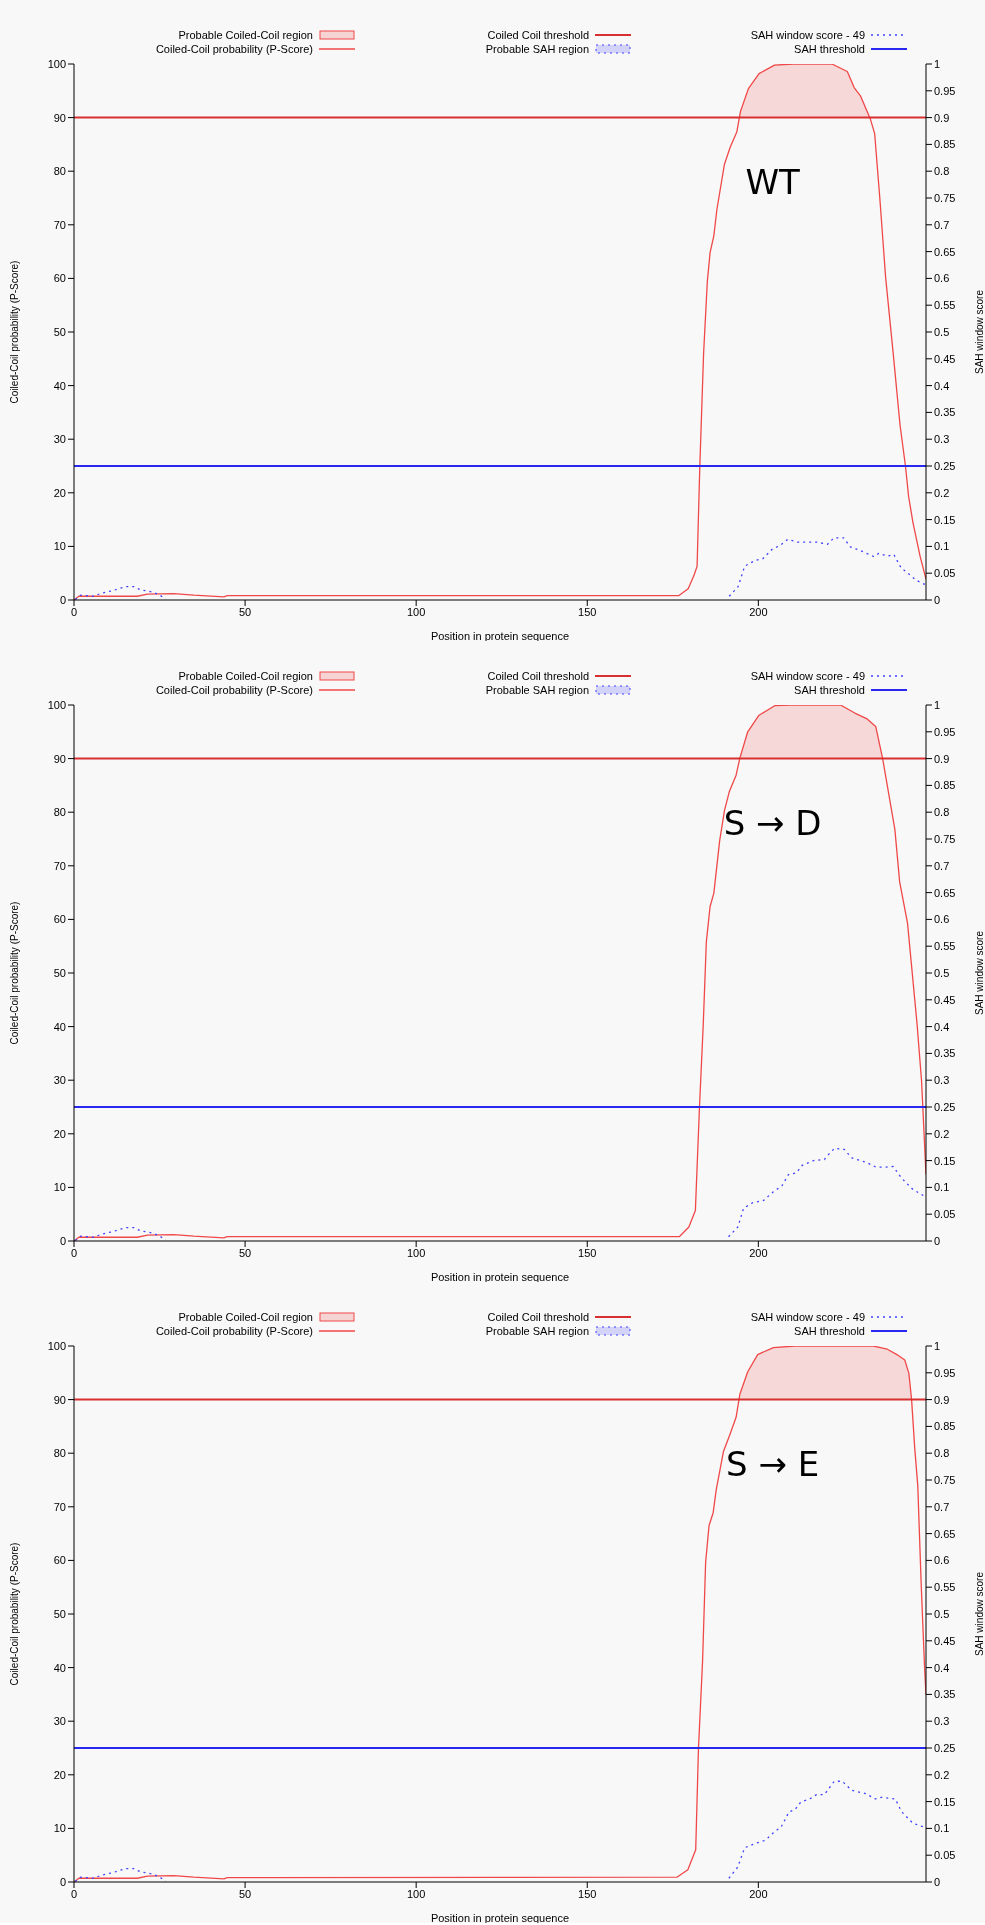 Image resolution: width=985 pixels, height=1925 pixels. Describe the element at coordinates (945, 197) in the screenshot. I see `y2-tick-label: 0.75` at that location.